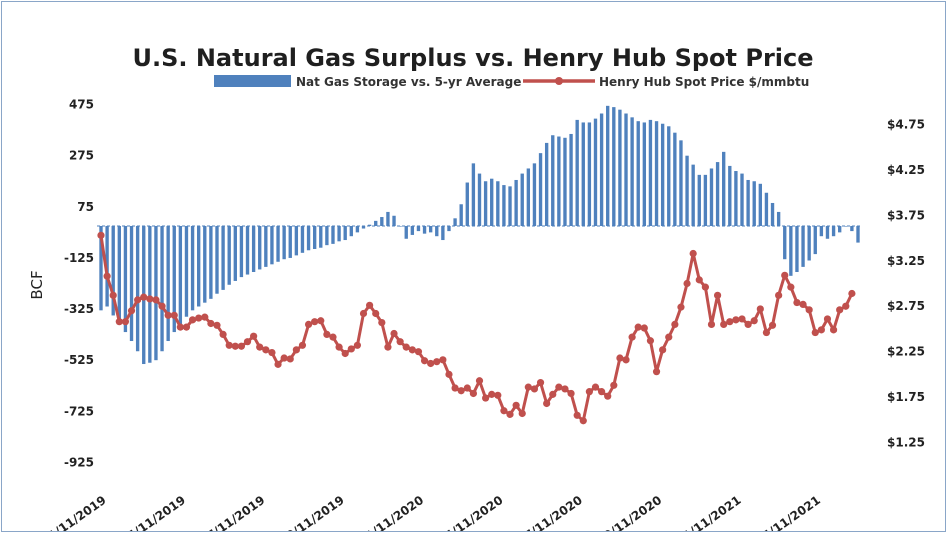  Describe the element at coordinates (906, 443) in the screenshot. I see `right-tick-label: $1.25` at that location.